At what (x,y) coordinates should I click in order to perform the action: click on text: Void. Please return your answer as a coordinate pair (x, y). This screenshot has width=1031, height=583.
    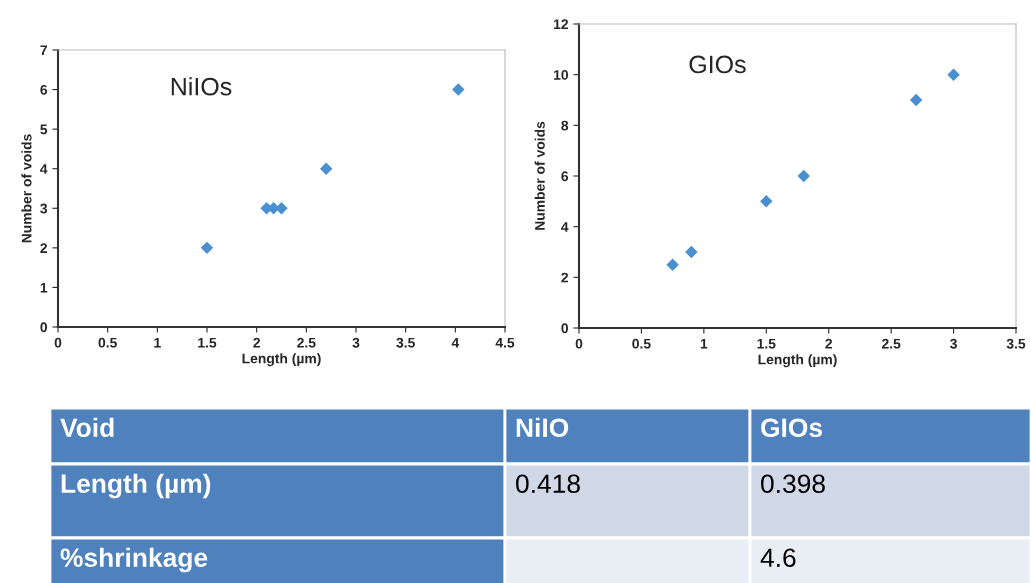
    Looking at the image, I should click on (87, 427).